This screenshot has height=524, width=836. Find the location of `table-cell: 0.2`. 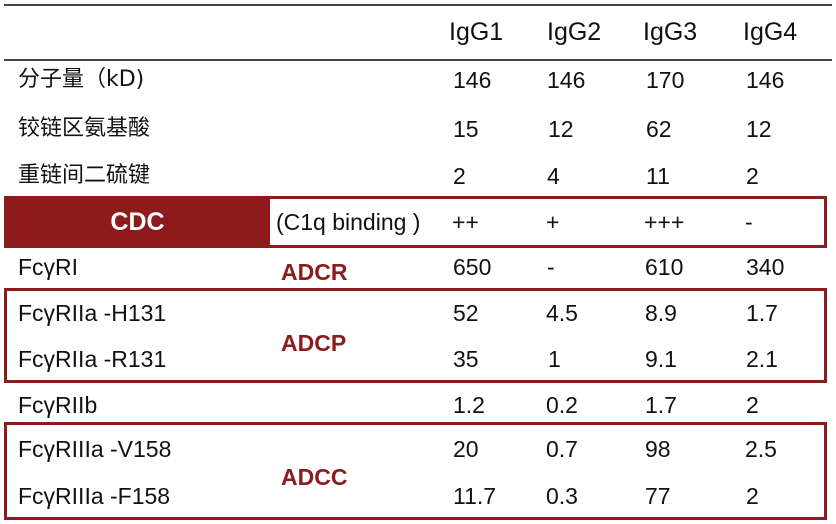

table-cell: 0.2 is located at coordinates (562, 405).